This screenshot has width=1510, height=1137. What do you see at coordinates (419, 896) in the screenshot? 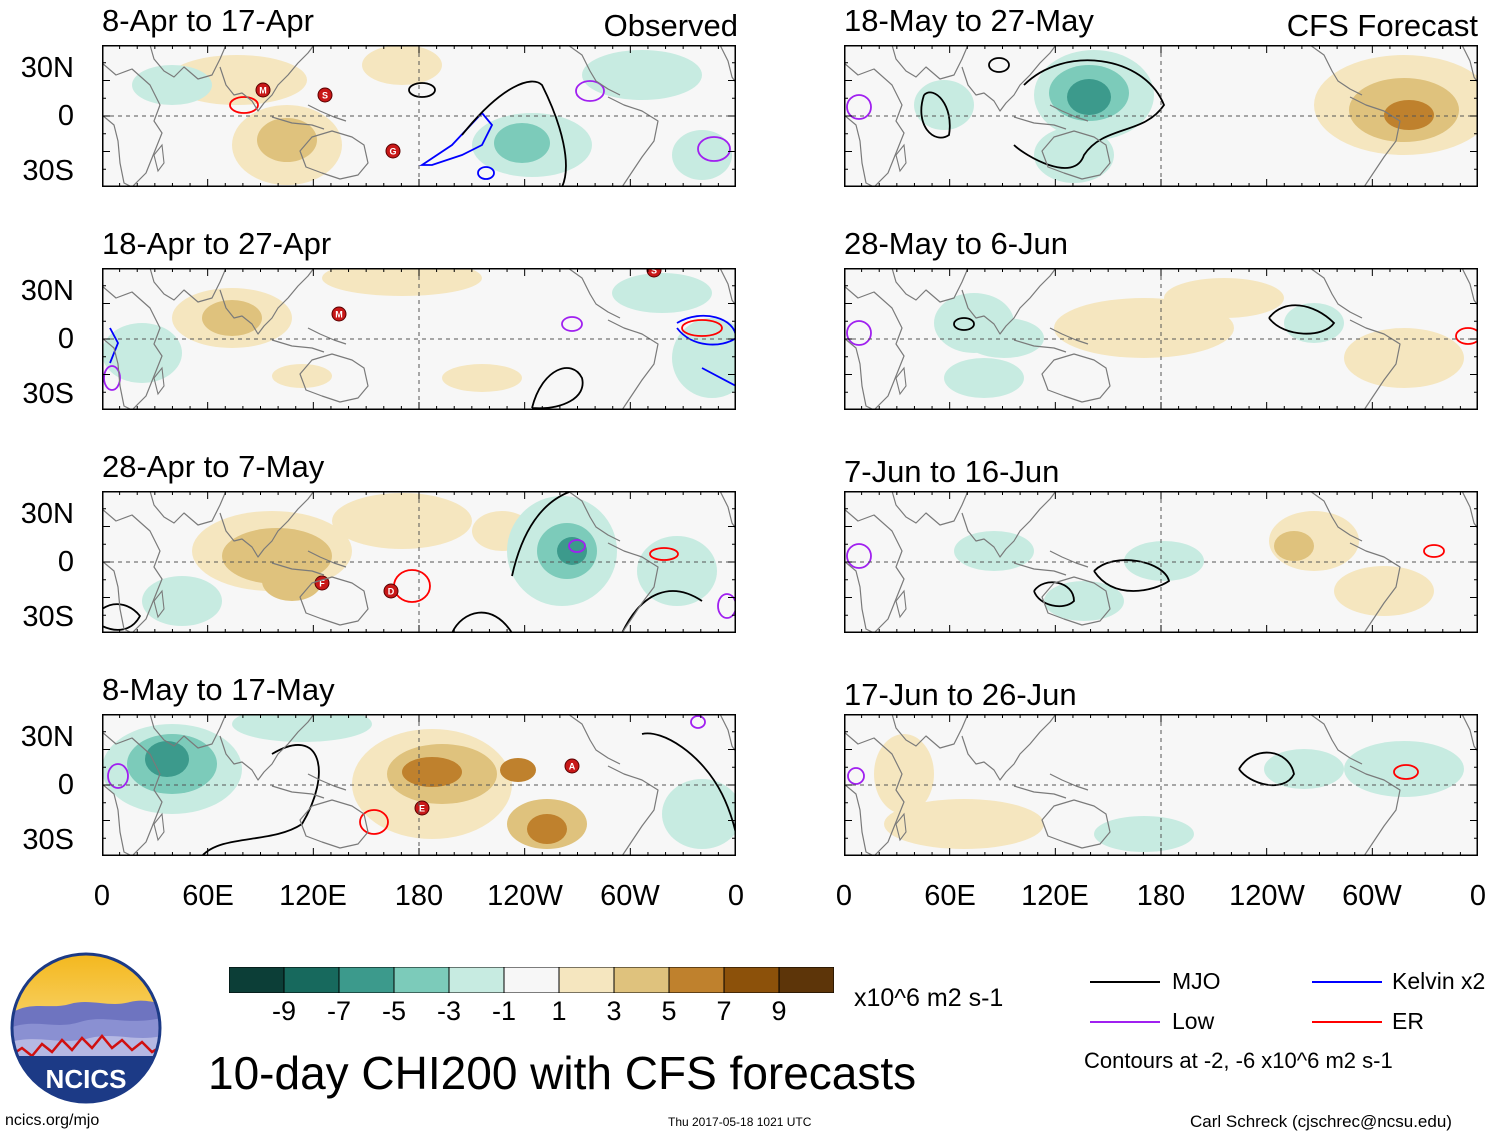
I see `lon-label-180: 180` at bounding box center [419, 896].